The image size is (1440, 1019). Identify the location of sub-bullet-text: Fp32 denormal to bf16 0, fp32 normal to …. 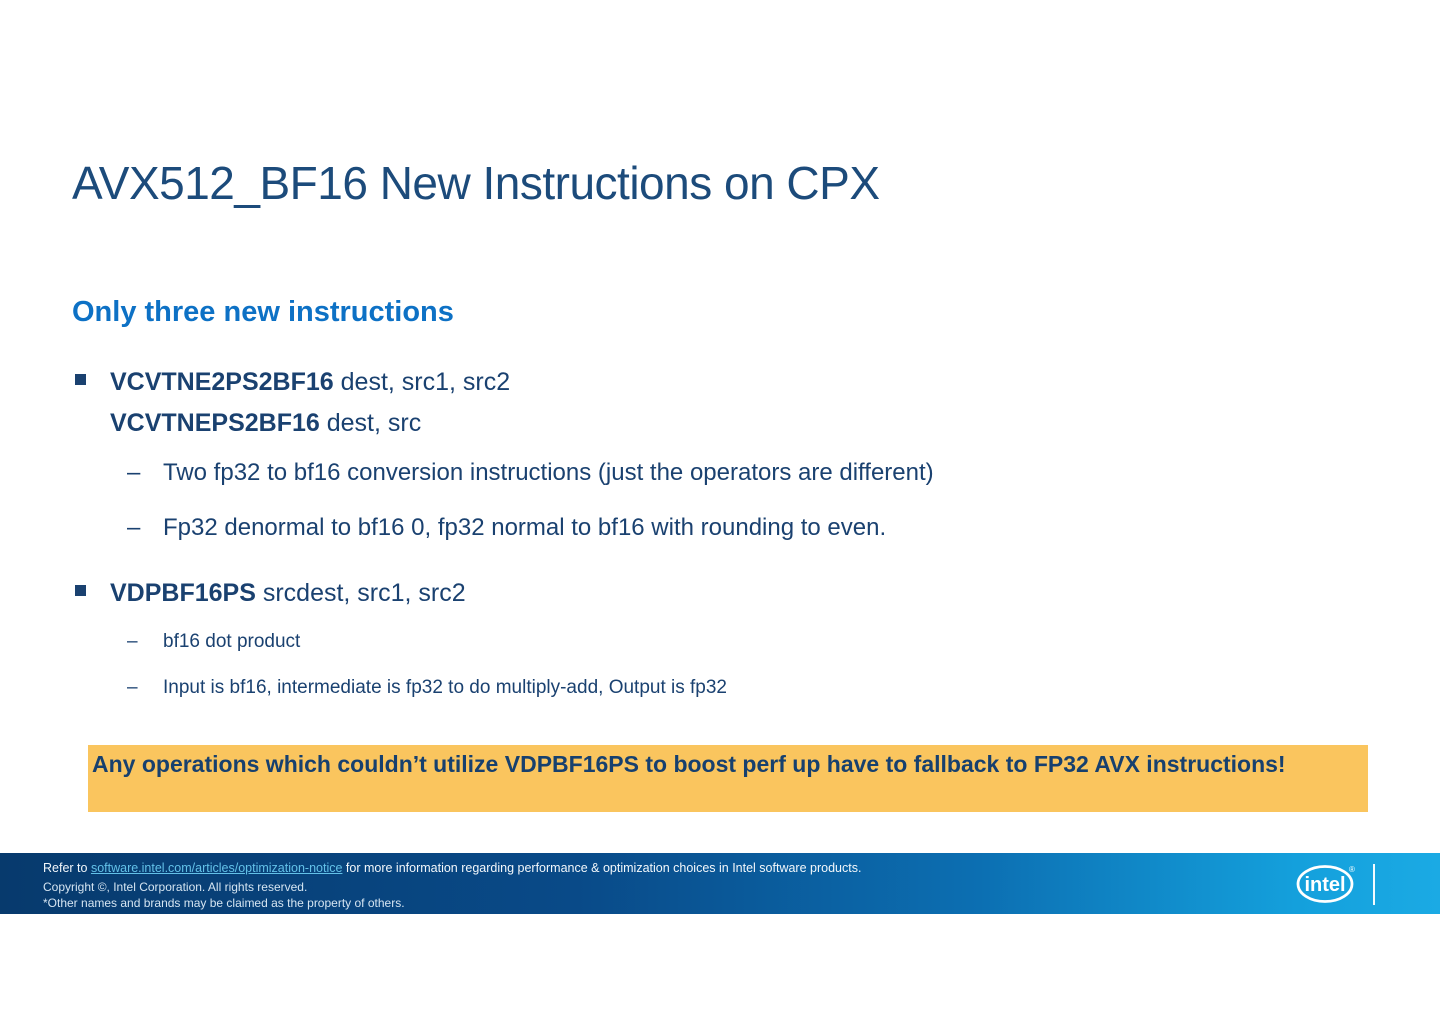
(525, 527).